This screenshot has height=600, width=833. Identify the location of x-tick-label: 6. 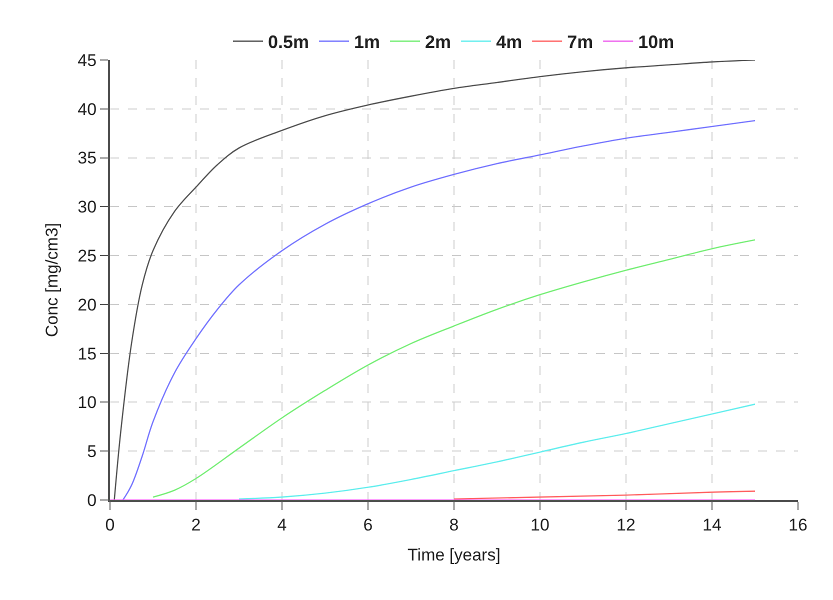
(368, 524).